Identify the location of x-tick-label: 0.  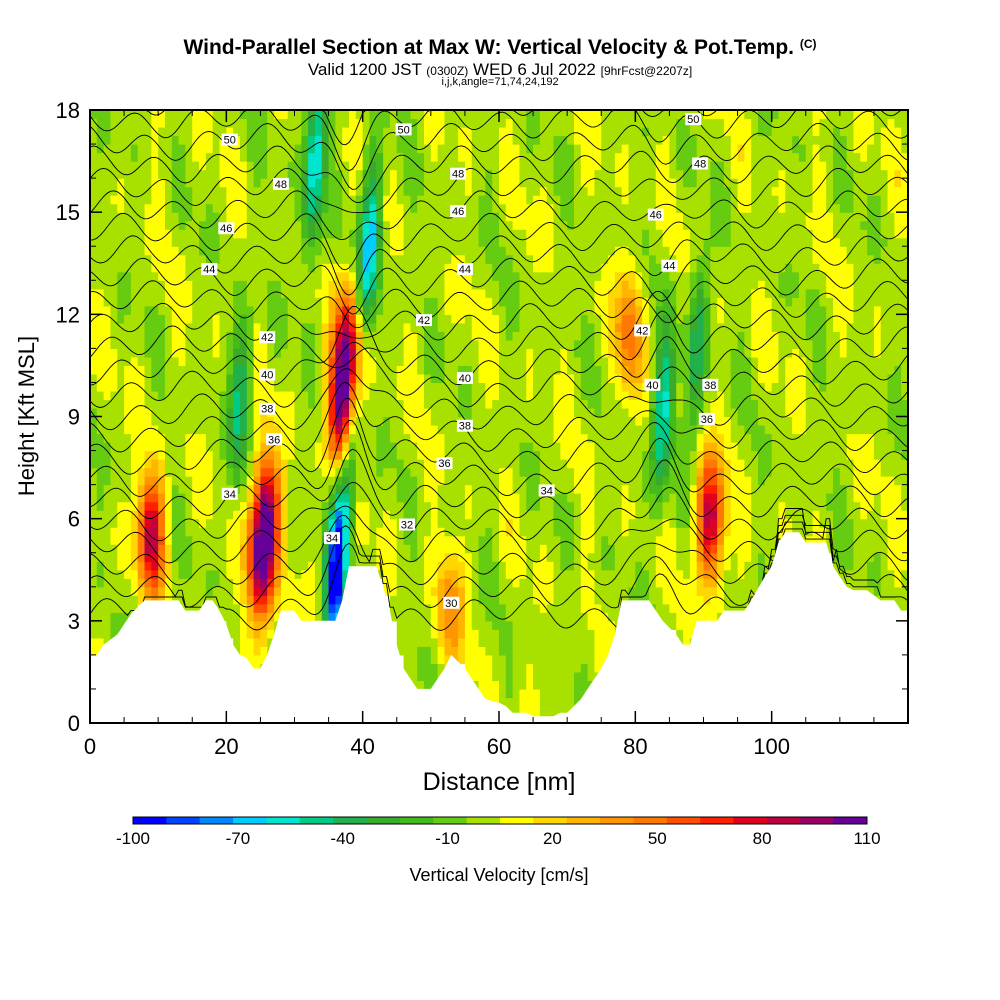
(90, 746).